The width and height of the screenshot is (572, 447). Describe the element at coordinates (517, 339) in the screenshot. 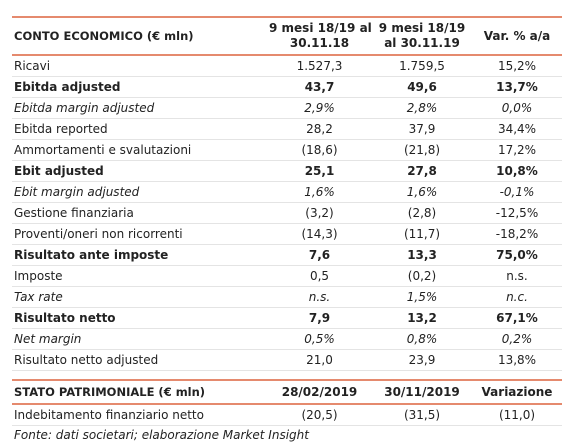

I see `value-cell: 0,2%` at that location.